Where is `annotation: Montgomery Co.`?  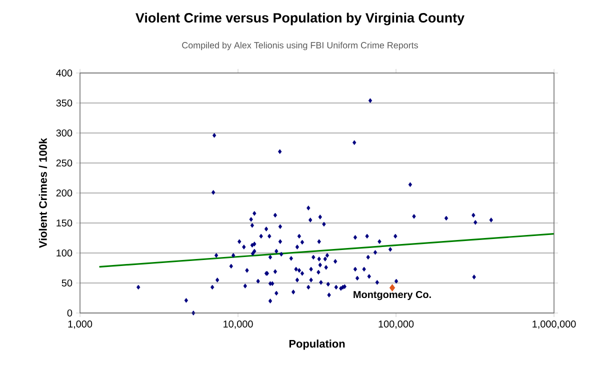
annotation: Montgomery Co. is located at coordinates (392, 295).